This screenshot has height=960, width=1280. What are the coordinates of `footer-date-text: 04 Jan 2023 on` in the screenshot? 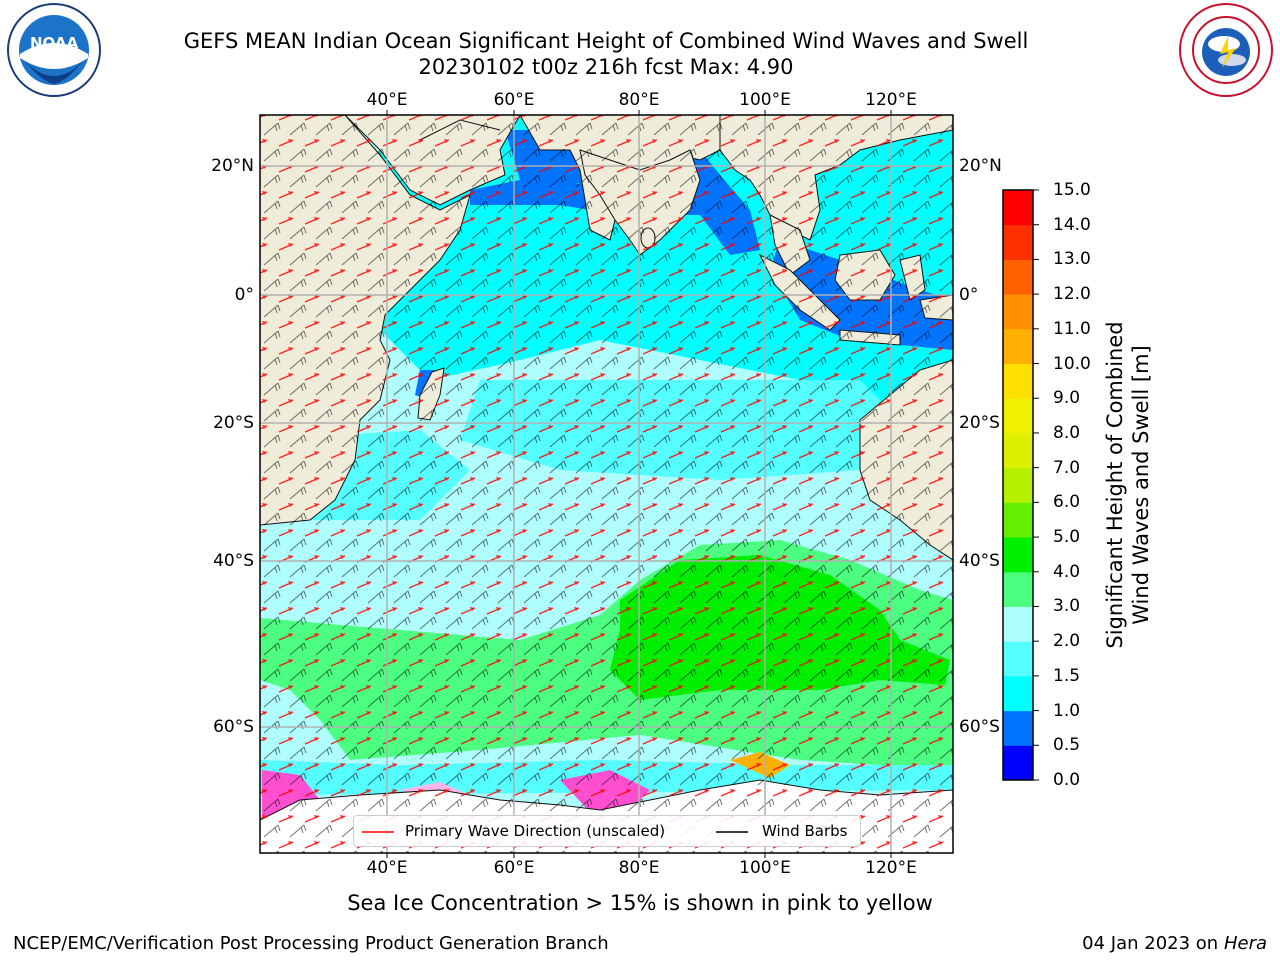 It's located at (1153, 943).